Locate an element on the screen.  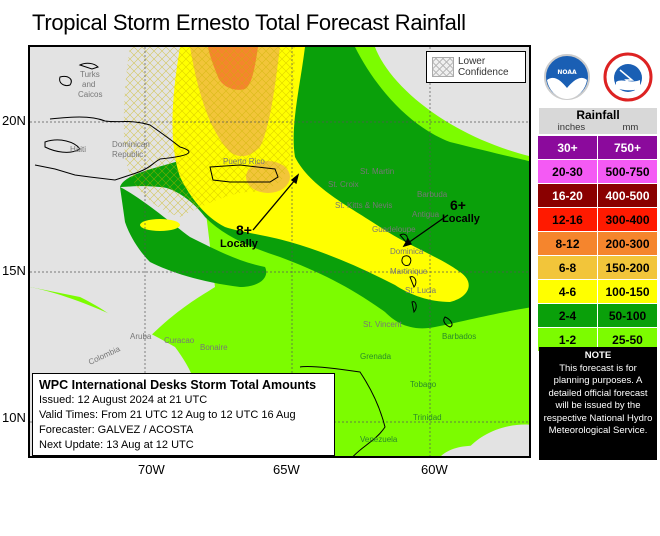
label-puerto-rico: Puerto Rico is located at coordinates (244, 161).